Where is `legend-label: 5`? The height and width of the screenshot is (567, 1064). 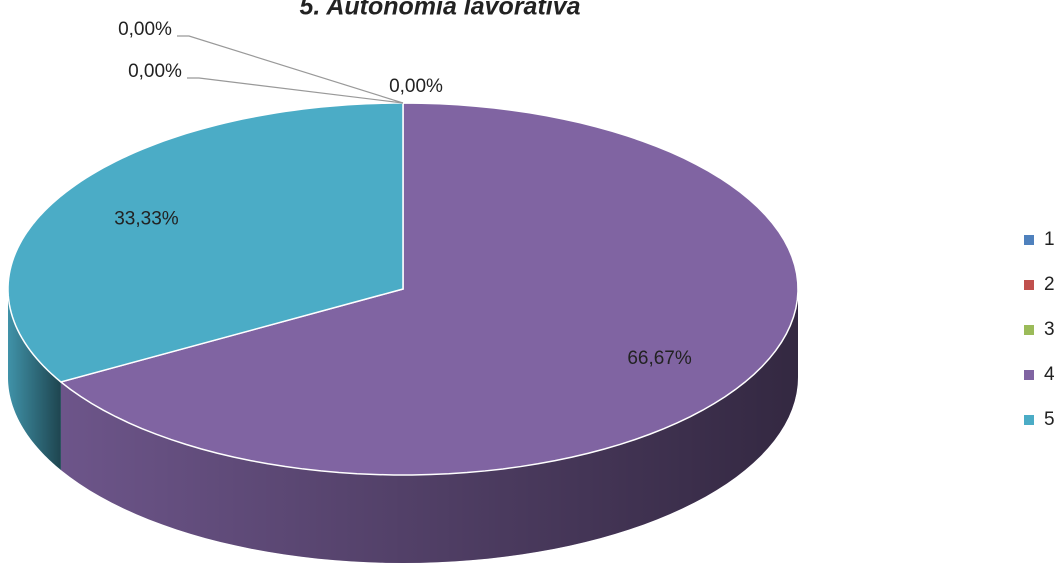
legend-label: 5 is located at coordinates (1049, 419).